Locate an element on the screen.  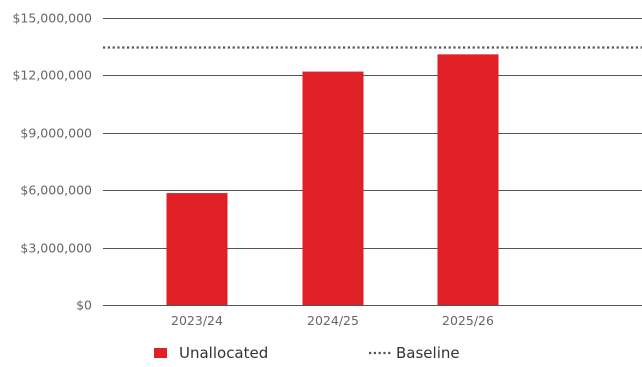
x-tick-label: 2023/24 is located at coordinates (197, 320).